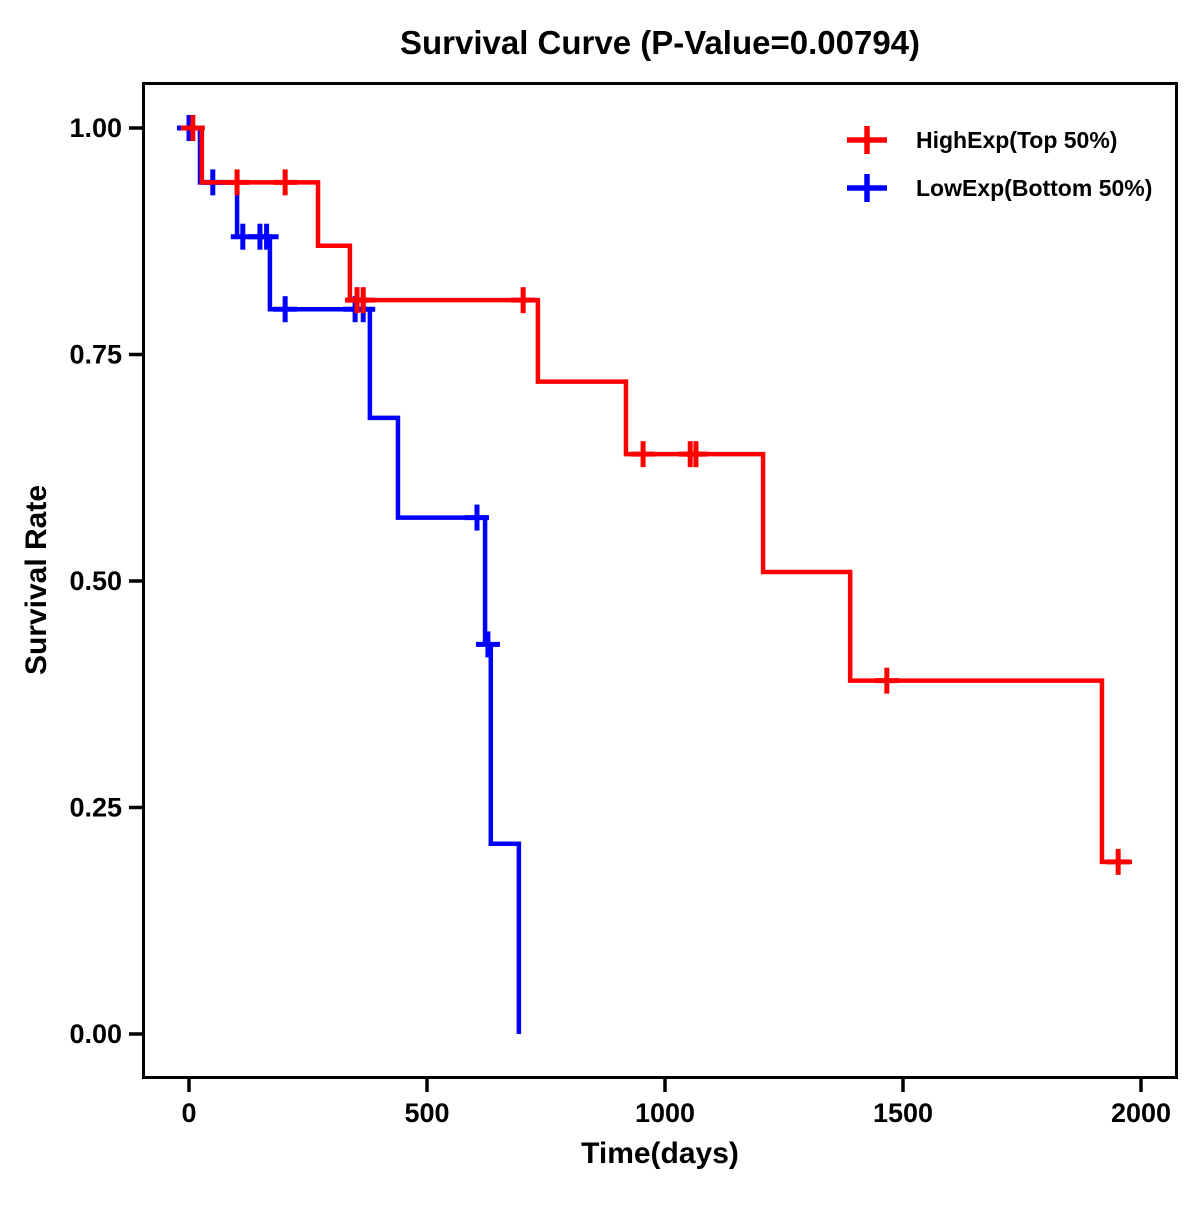 The height and width of the screenshot is (1205, 1200). I want to click on chart-title: Survival Curve (P-Value=0.00794), so click(660, 42).